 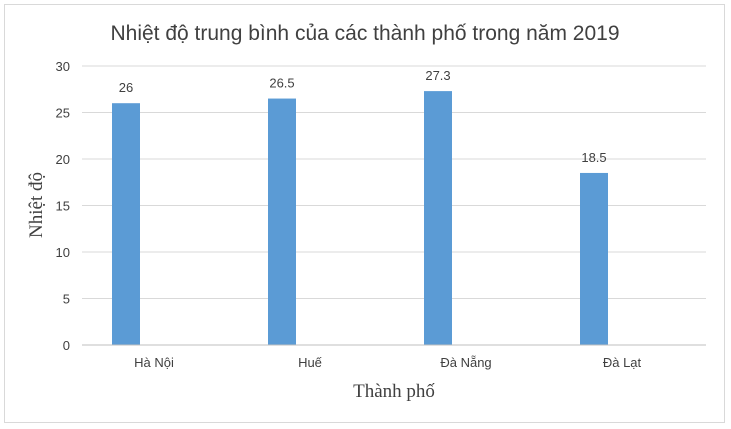 I want to click on y-tick-label: 10, so click(x=63, y=252).